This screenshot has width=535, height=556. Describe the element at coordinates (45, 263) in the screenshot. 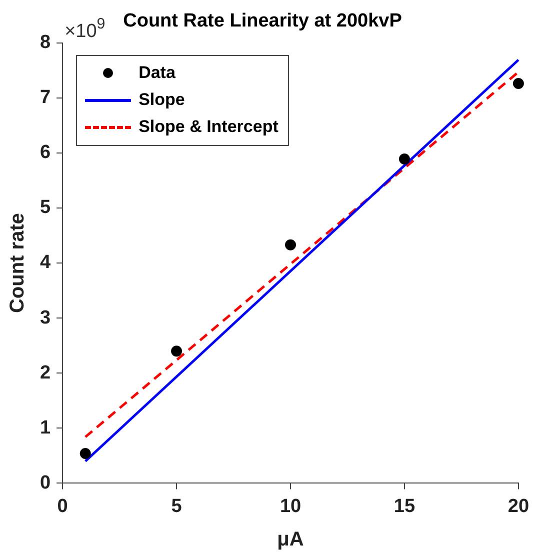

I see `y-tick-label: 4` at that location.